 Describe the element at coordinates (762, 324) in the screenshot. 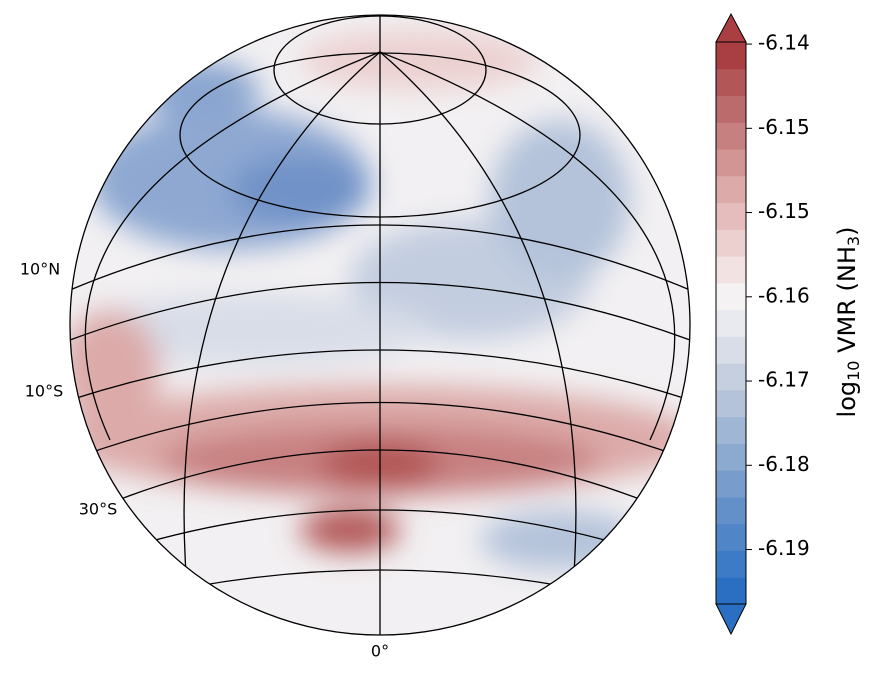

I see `colorbar: -6.14 -6.15 -6.15 -6.16 -6.17 -6.18 -6.19` at that location.